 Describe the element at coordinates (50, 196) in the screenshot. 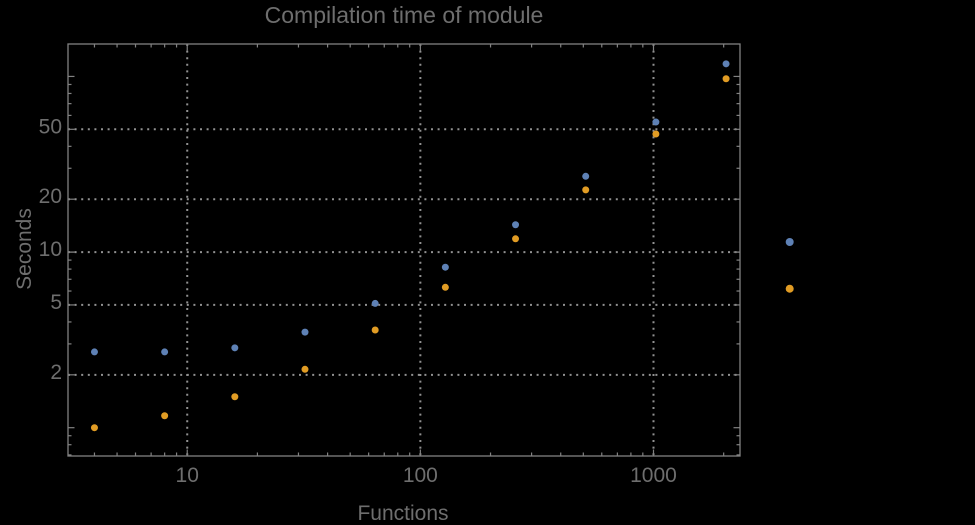

I see `y-tick-label: 20` at that location.